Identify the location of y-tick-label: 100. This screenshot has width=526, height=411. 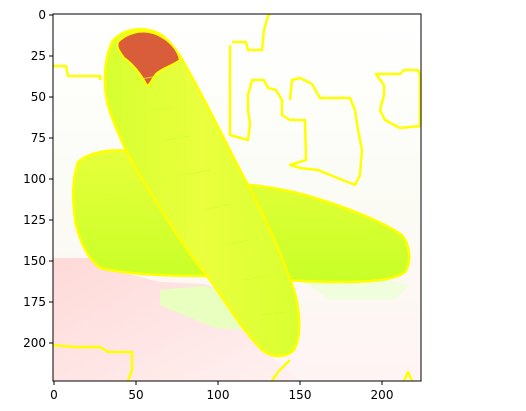
(34, 179).